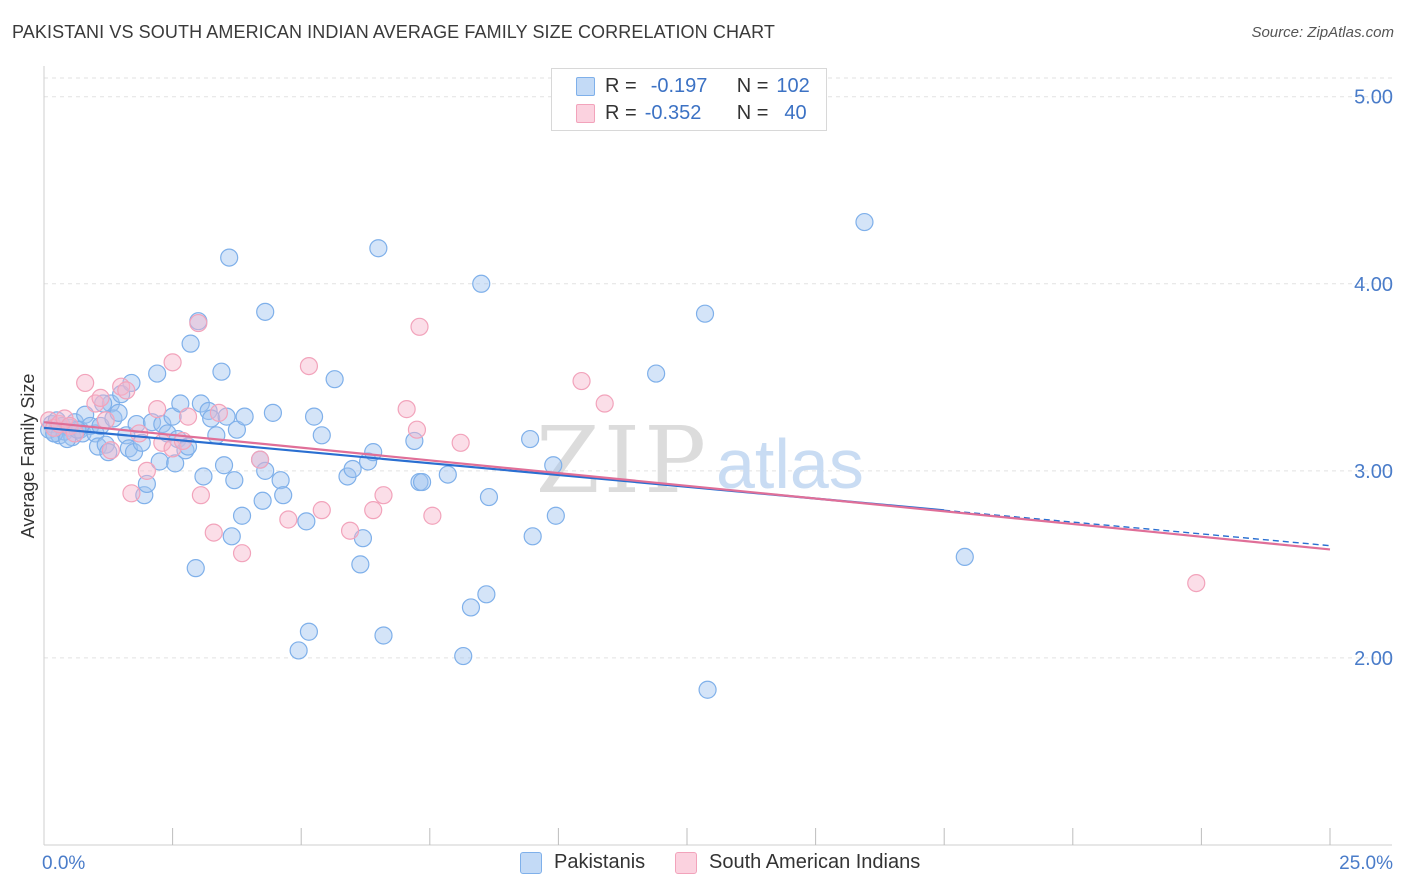 The image size is (1406, 892). I want to click on legend-row-south-american-indians: R = -0.352 N = 40, so click(691, 113).